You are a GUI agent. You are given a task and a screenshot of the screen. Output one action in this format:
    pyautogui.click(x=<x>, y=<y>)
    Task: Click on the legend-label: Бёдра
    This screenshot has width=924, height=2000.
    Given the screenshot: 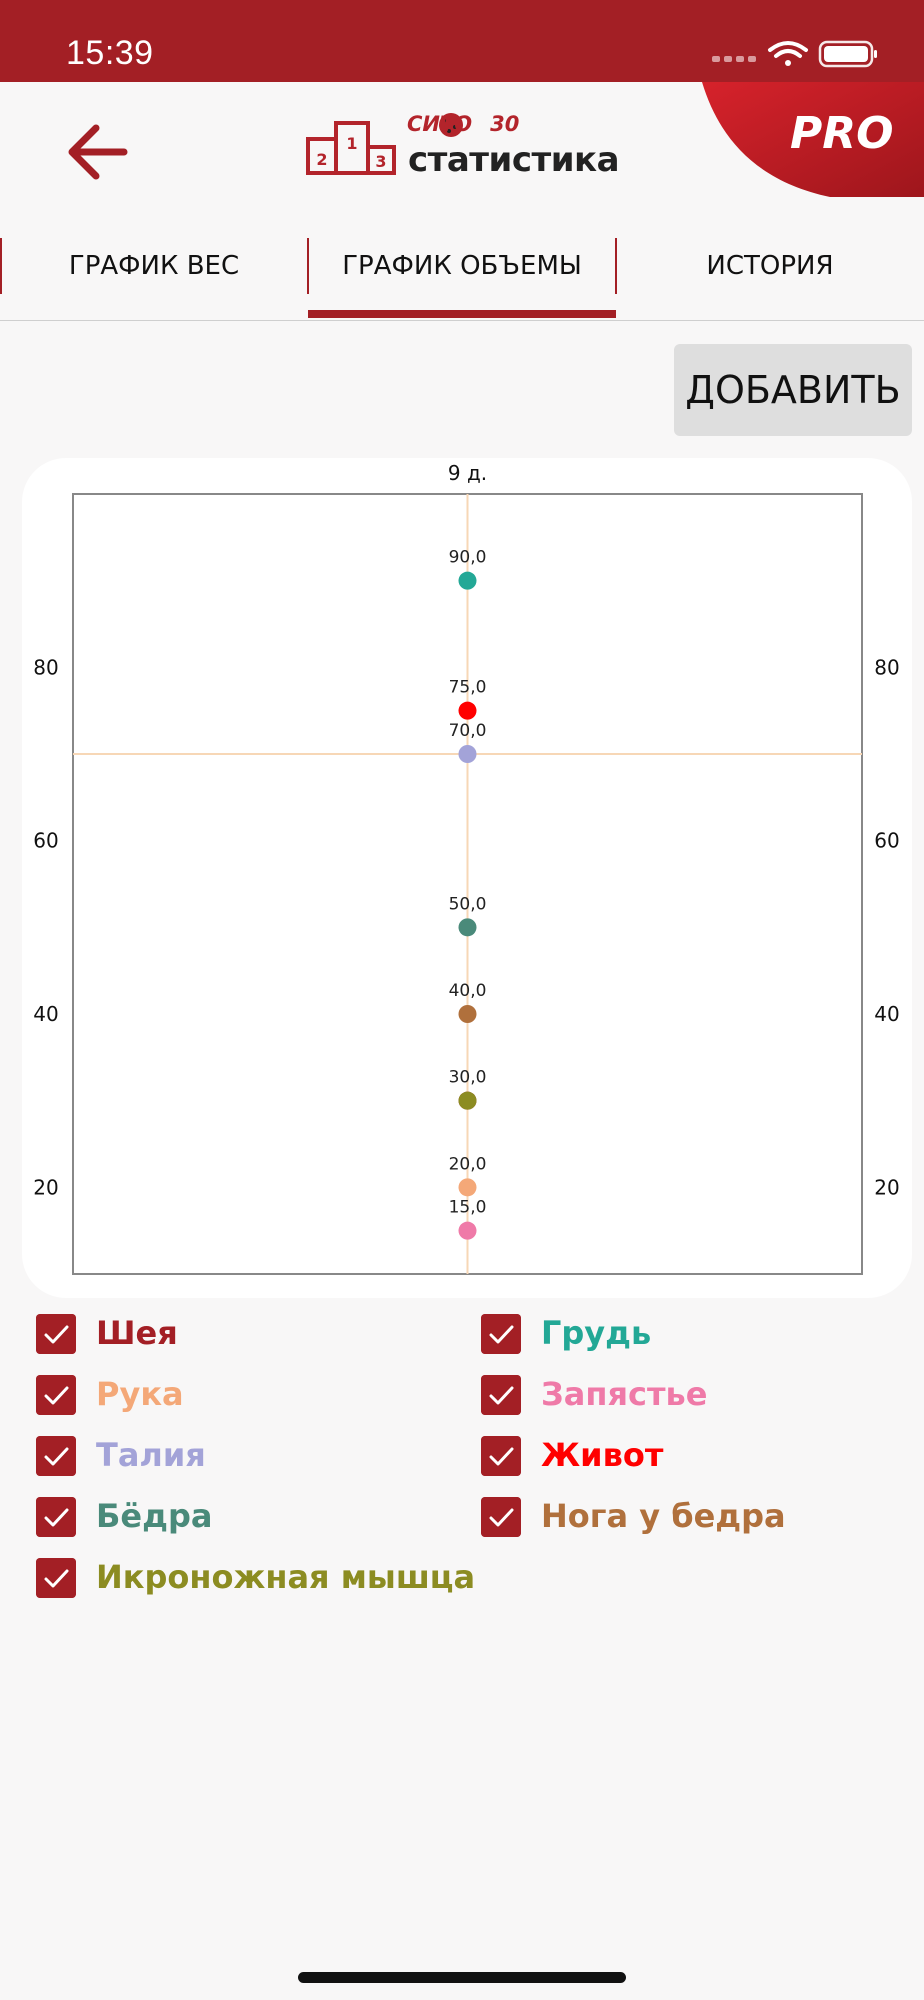 What is the action you would take?
    pyautogui.click(x=154, y=1516)
    